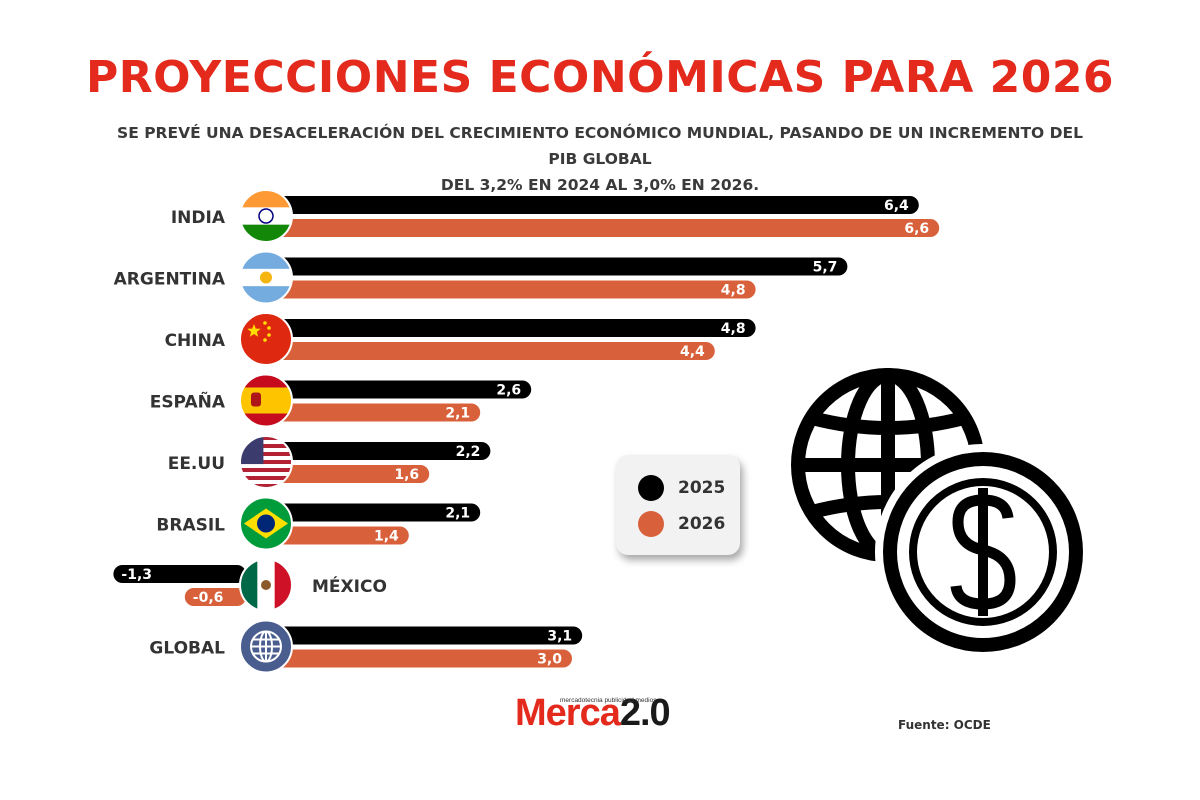 Image resolution: width=1200 pixels, height=800 pixels. Describe the element at coordinates (208, 598) in the screenshot. I see `value-label-2026-méxico: -0,6` at that location.